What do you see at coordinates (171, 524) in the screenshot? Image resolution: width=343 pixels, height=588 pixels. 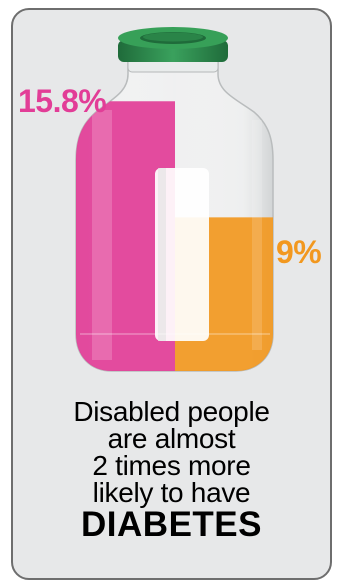 I see `caption-emphasis: DIABETES` at bounding box center [171, 524].